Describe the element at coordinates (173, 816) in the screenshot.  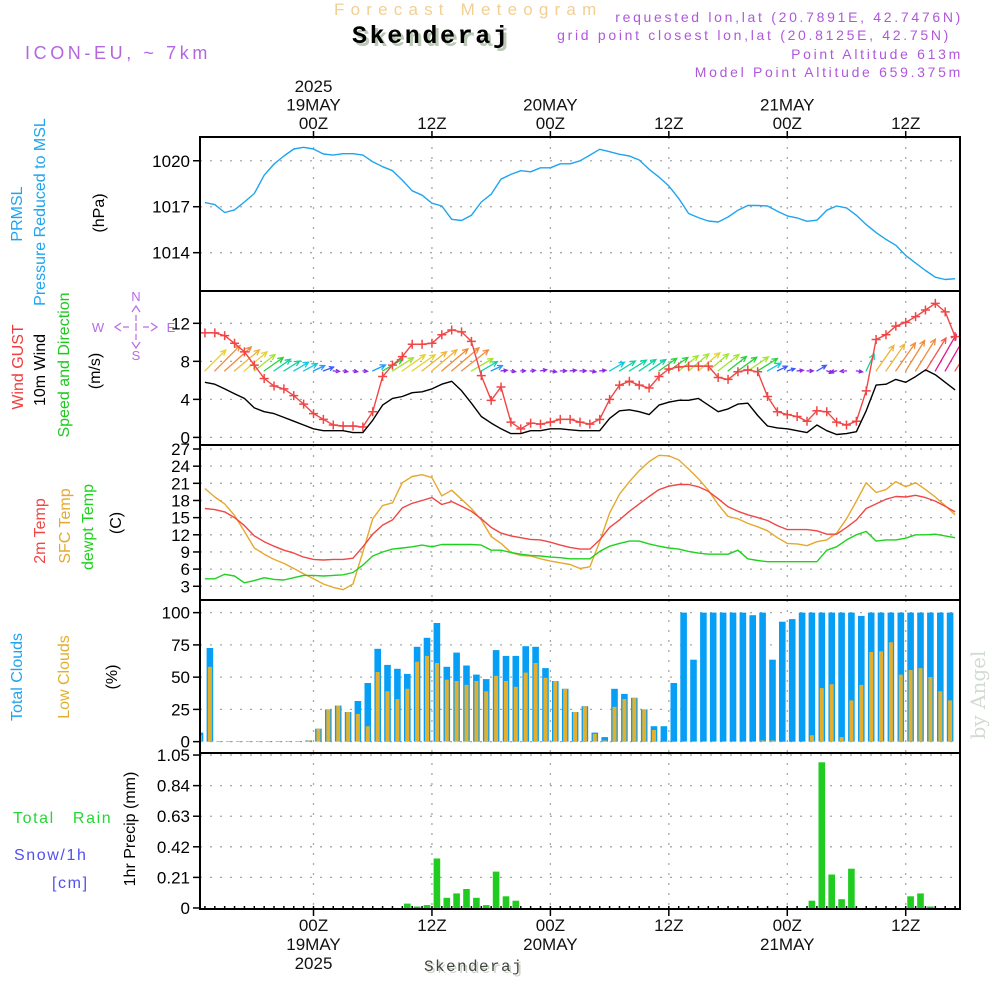
I see `precipitation-y-tick-label: 0.63` at that location.